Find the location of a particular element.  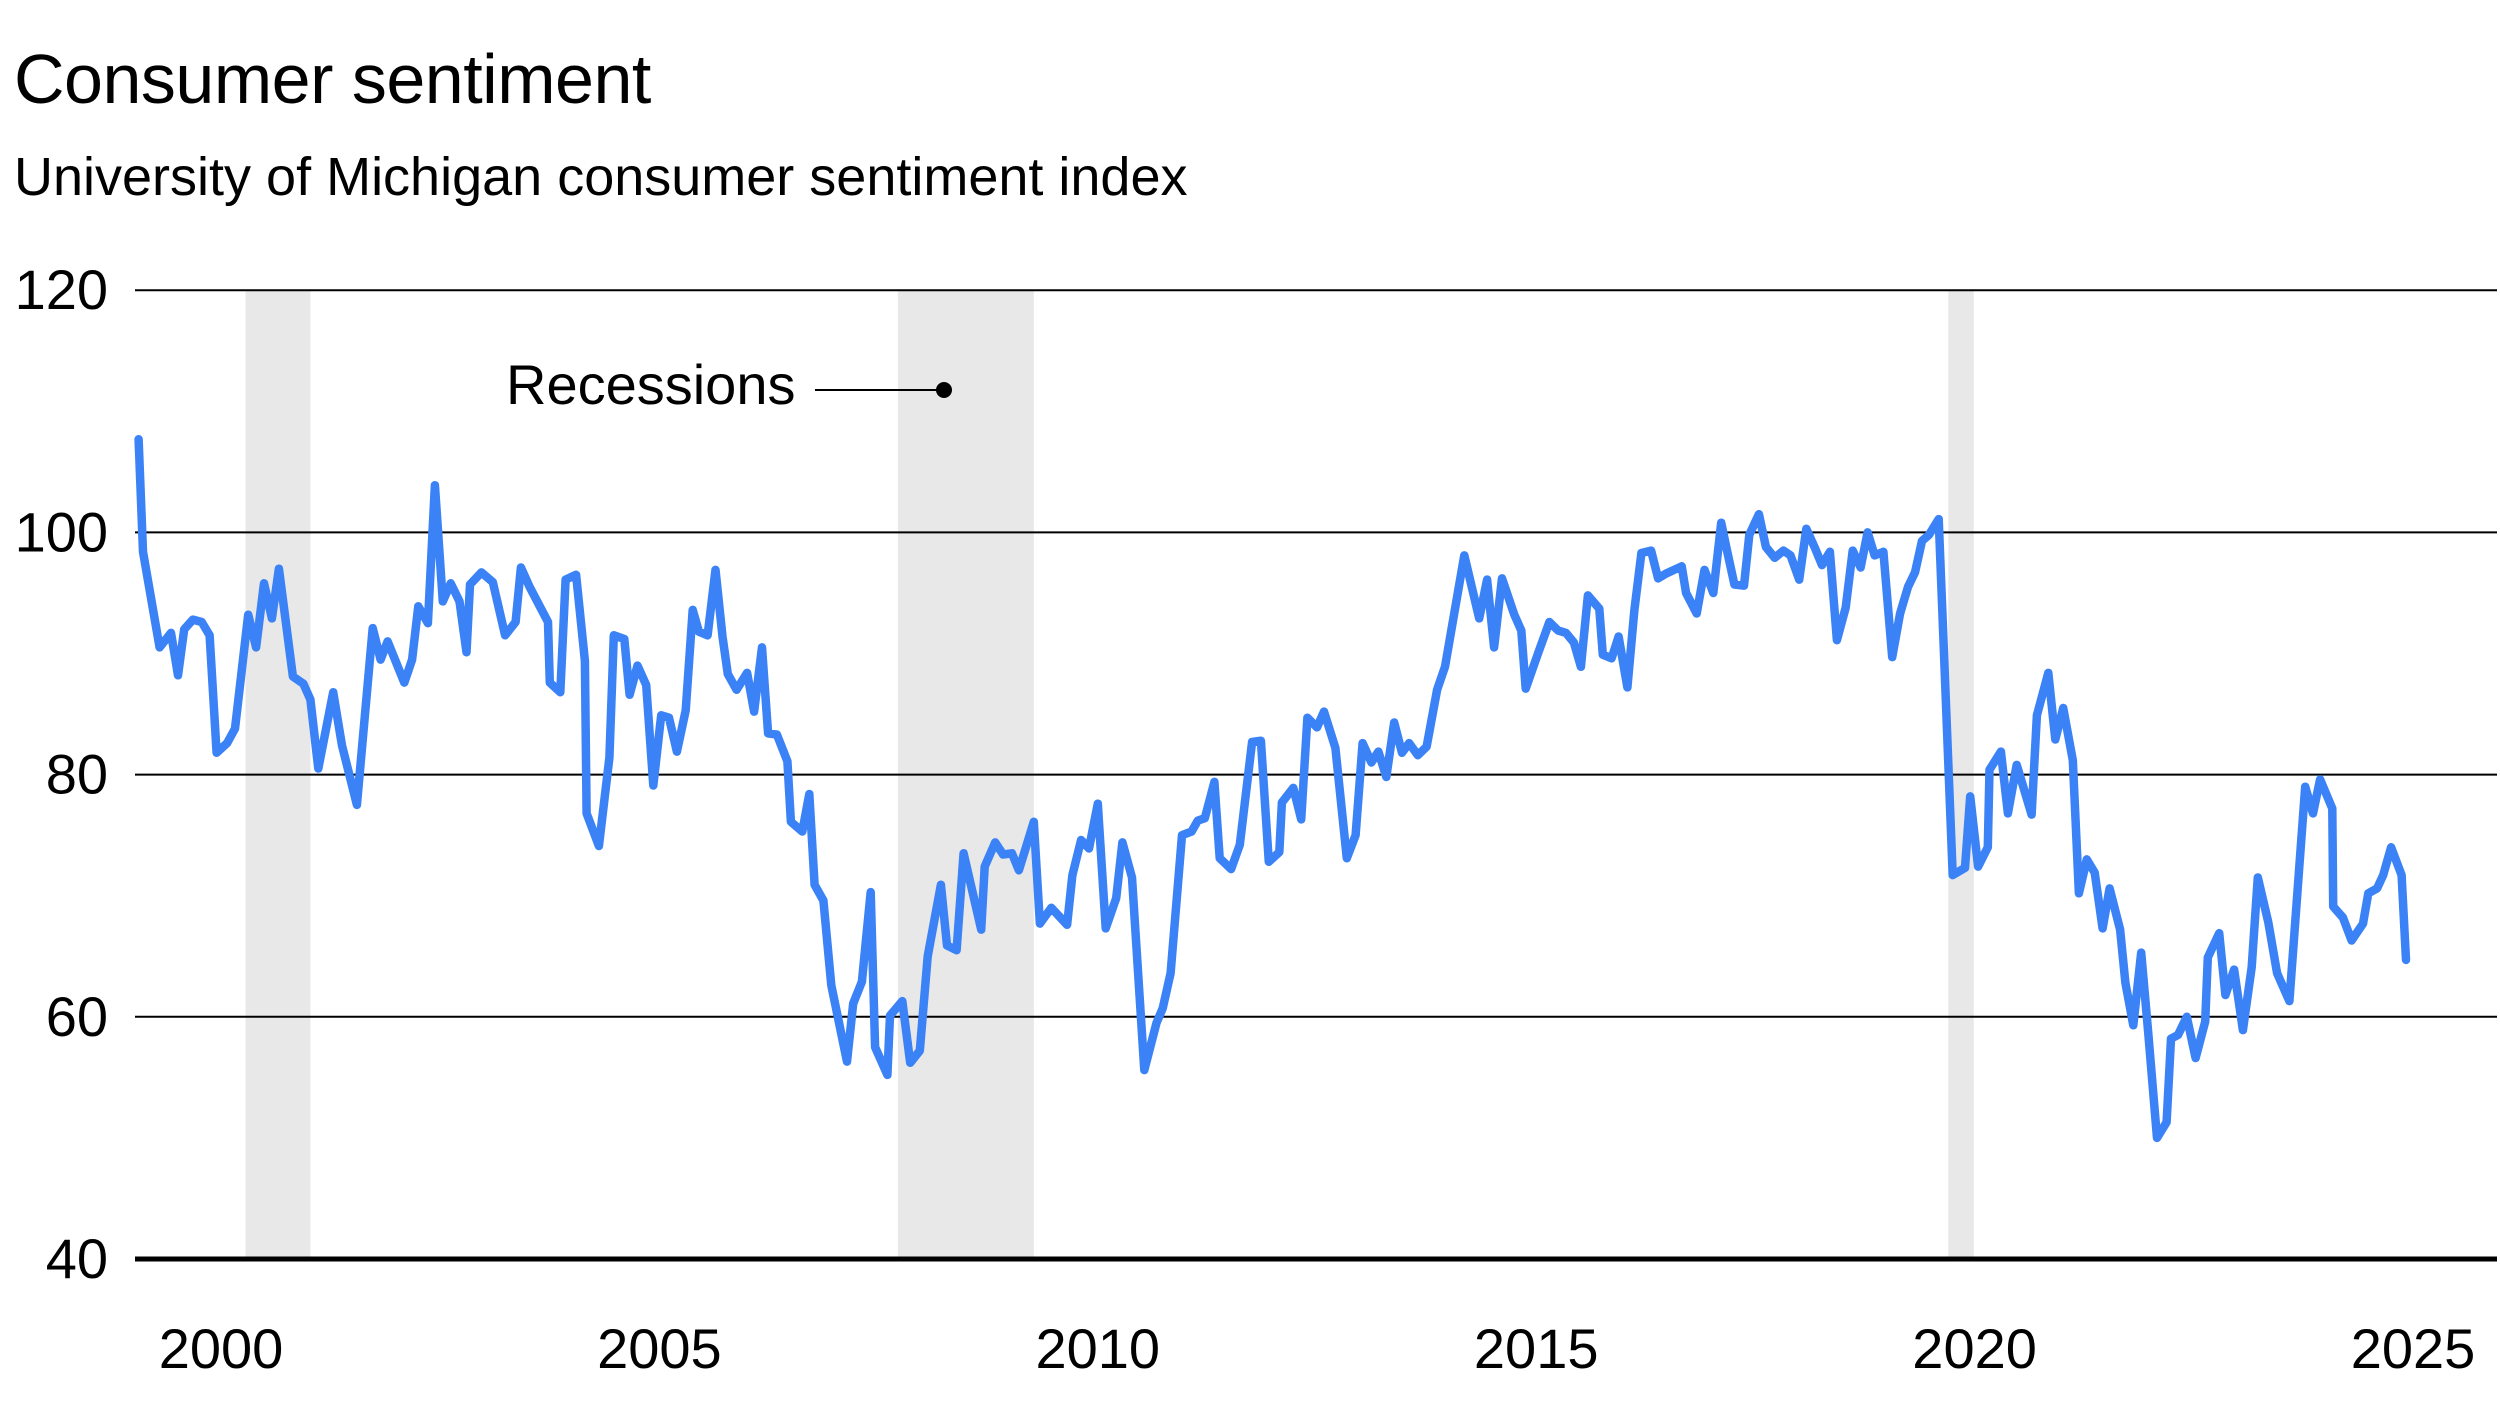

x-tick-label: 2025 is located at coordinates (2413, 1348).